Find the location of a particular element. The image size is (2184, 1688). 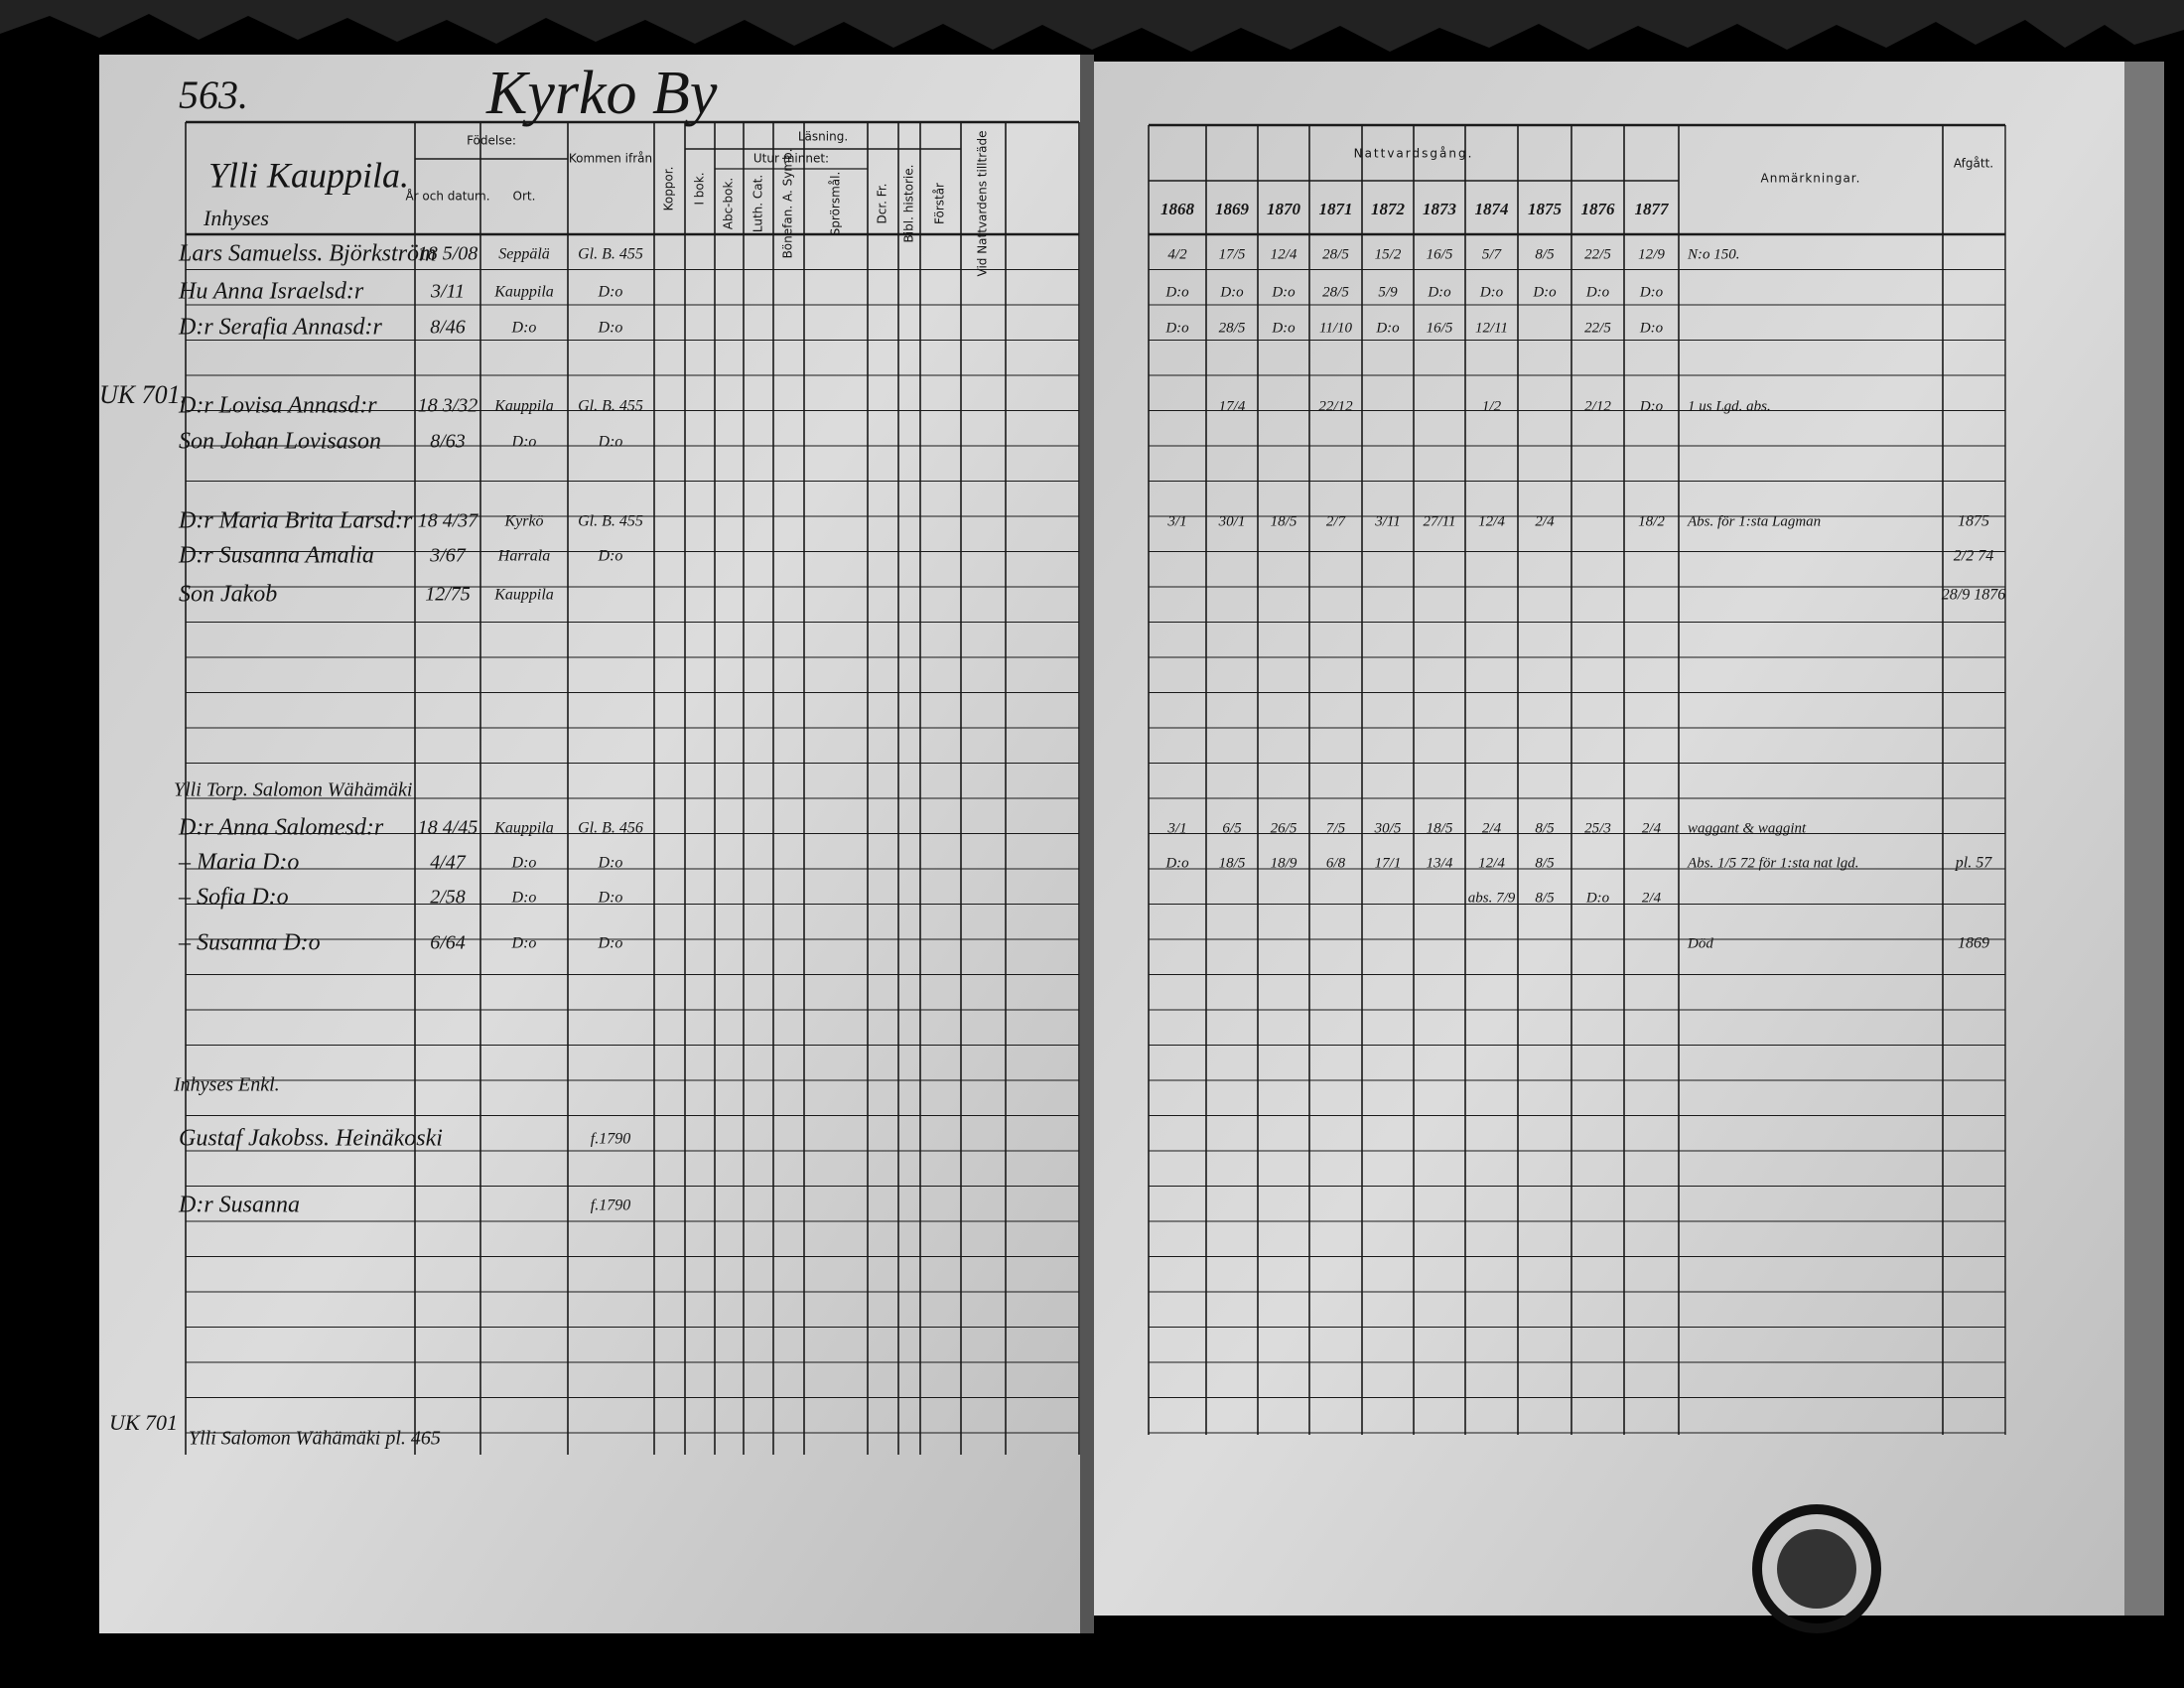

margin-note: UK 701 is located at coordinates (143, 1422).